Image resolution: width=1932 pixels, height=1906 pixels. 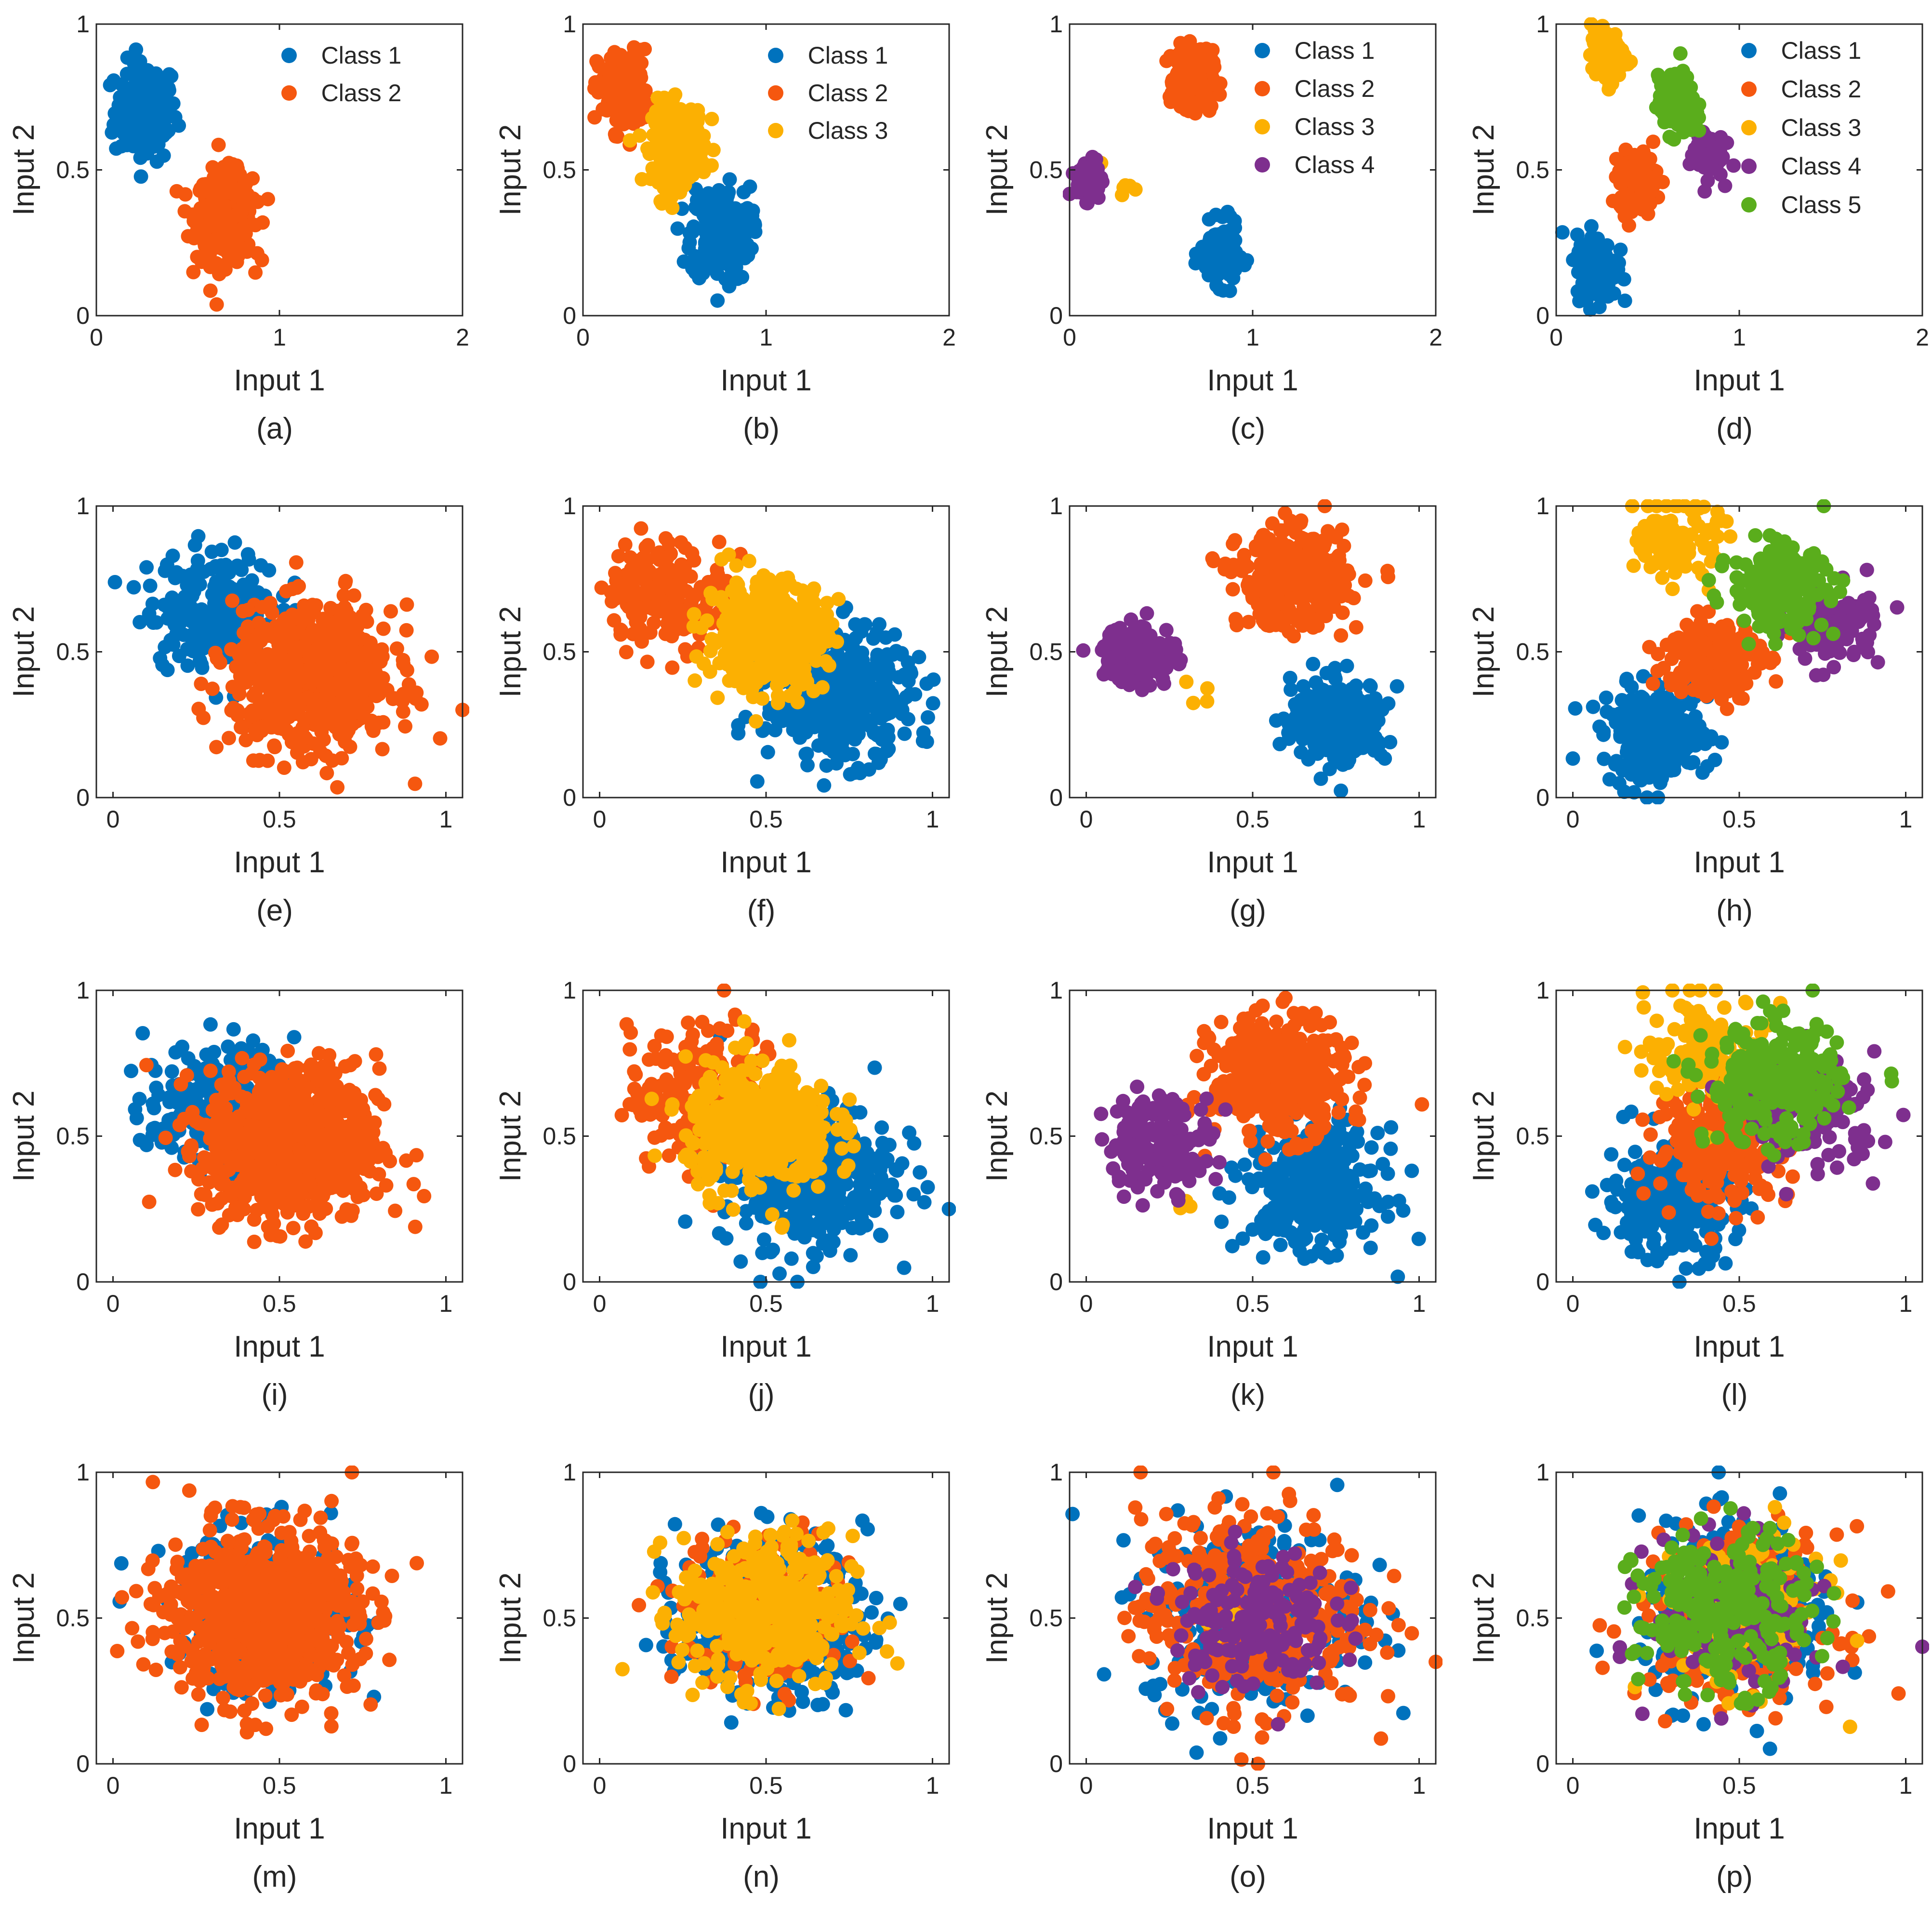 What do you see at coordinates (1556, 337) in the screenshot?
I see `x-tick-label: 0` at bounding box center [1556, 337].